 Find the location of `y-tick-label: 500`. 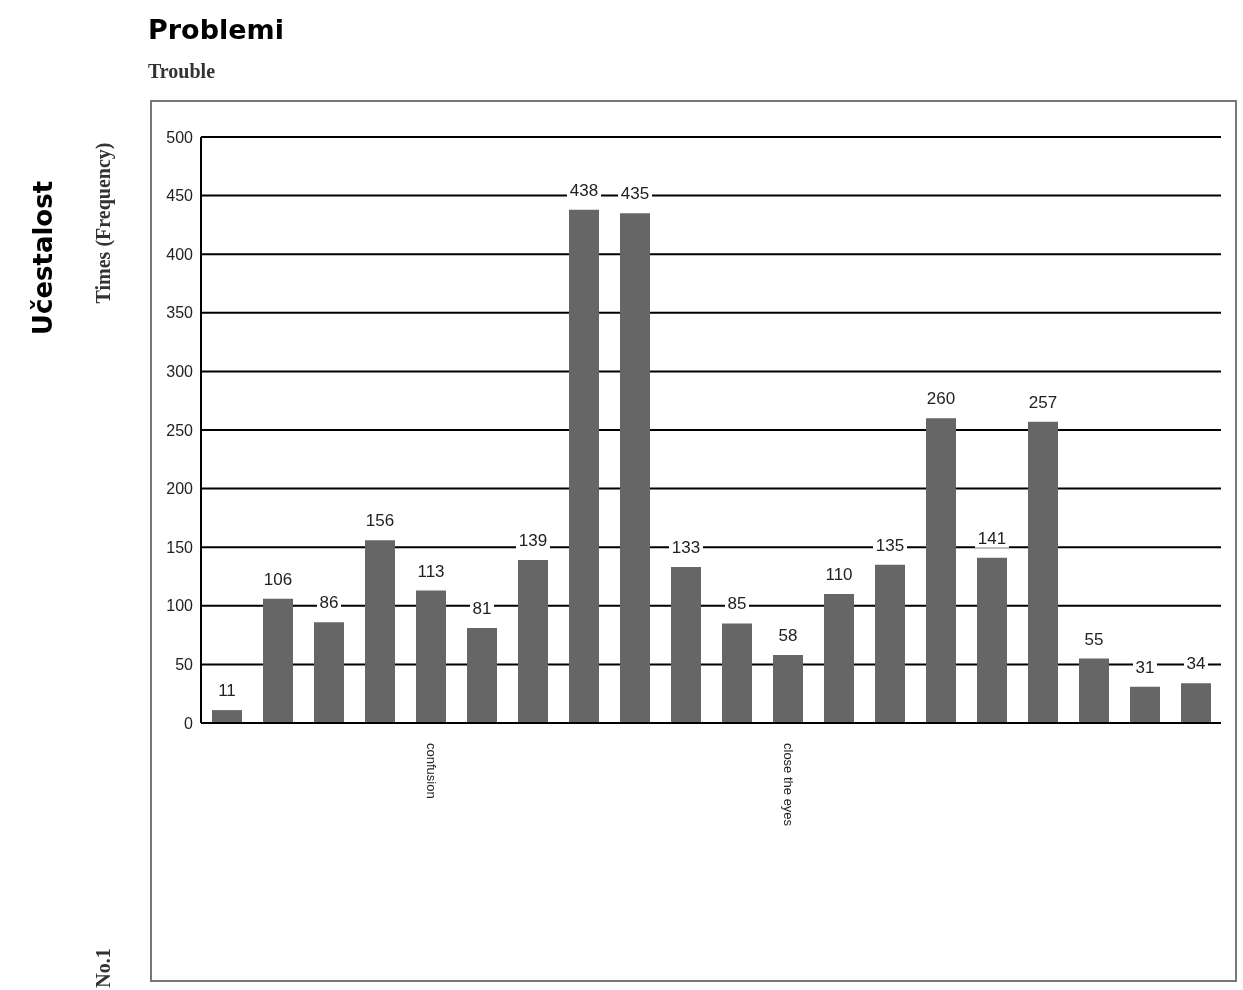

y-tick-label: 500 is located at coordinates (180, 137).